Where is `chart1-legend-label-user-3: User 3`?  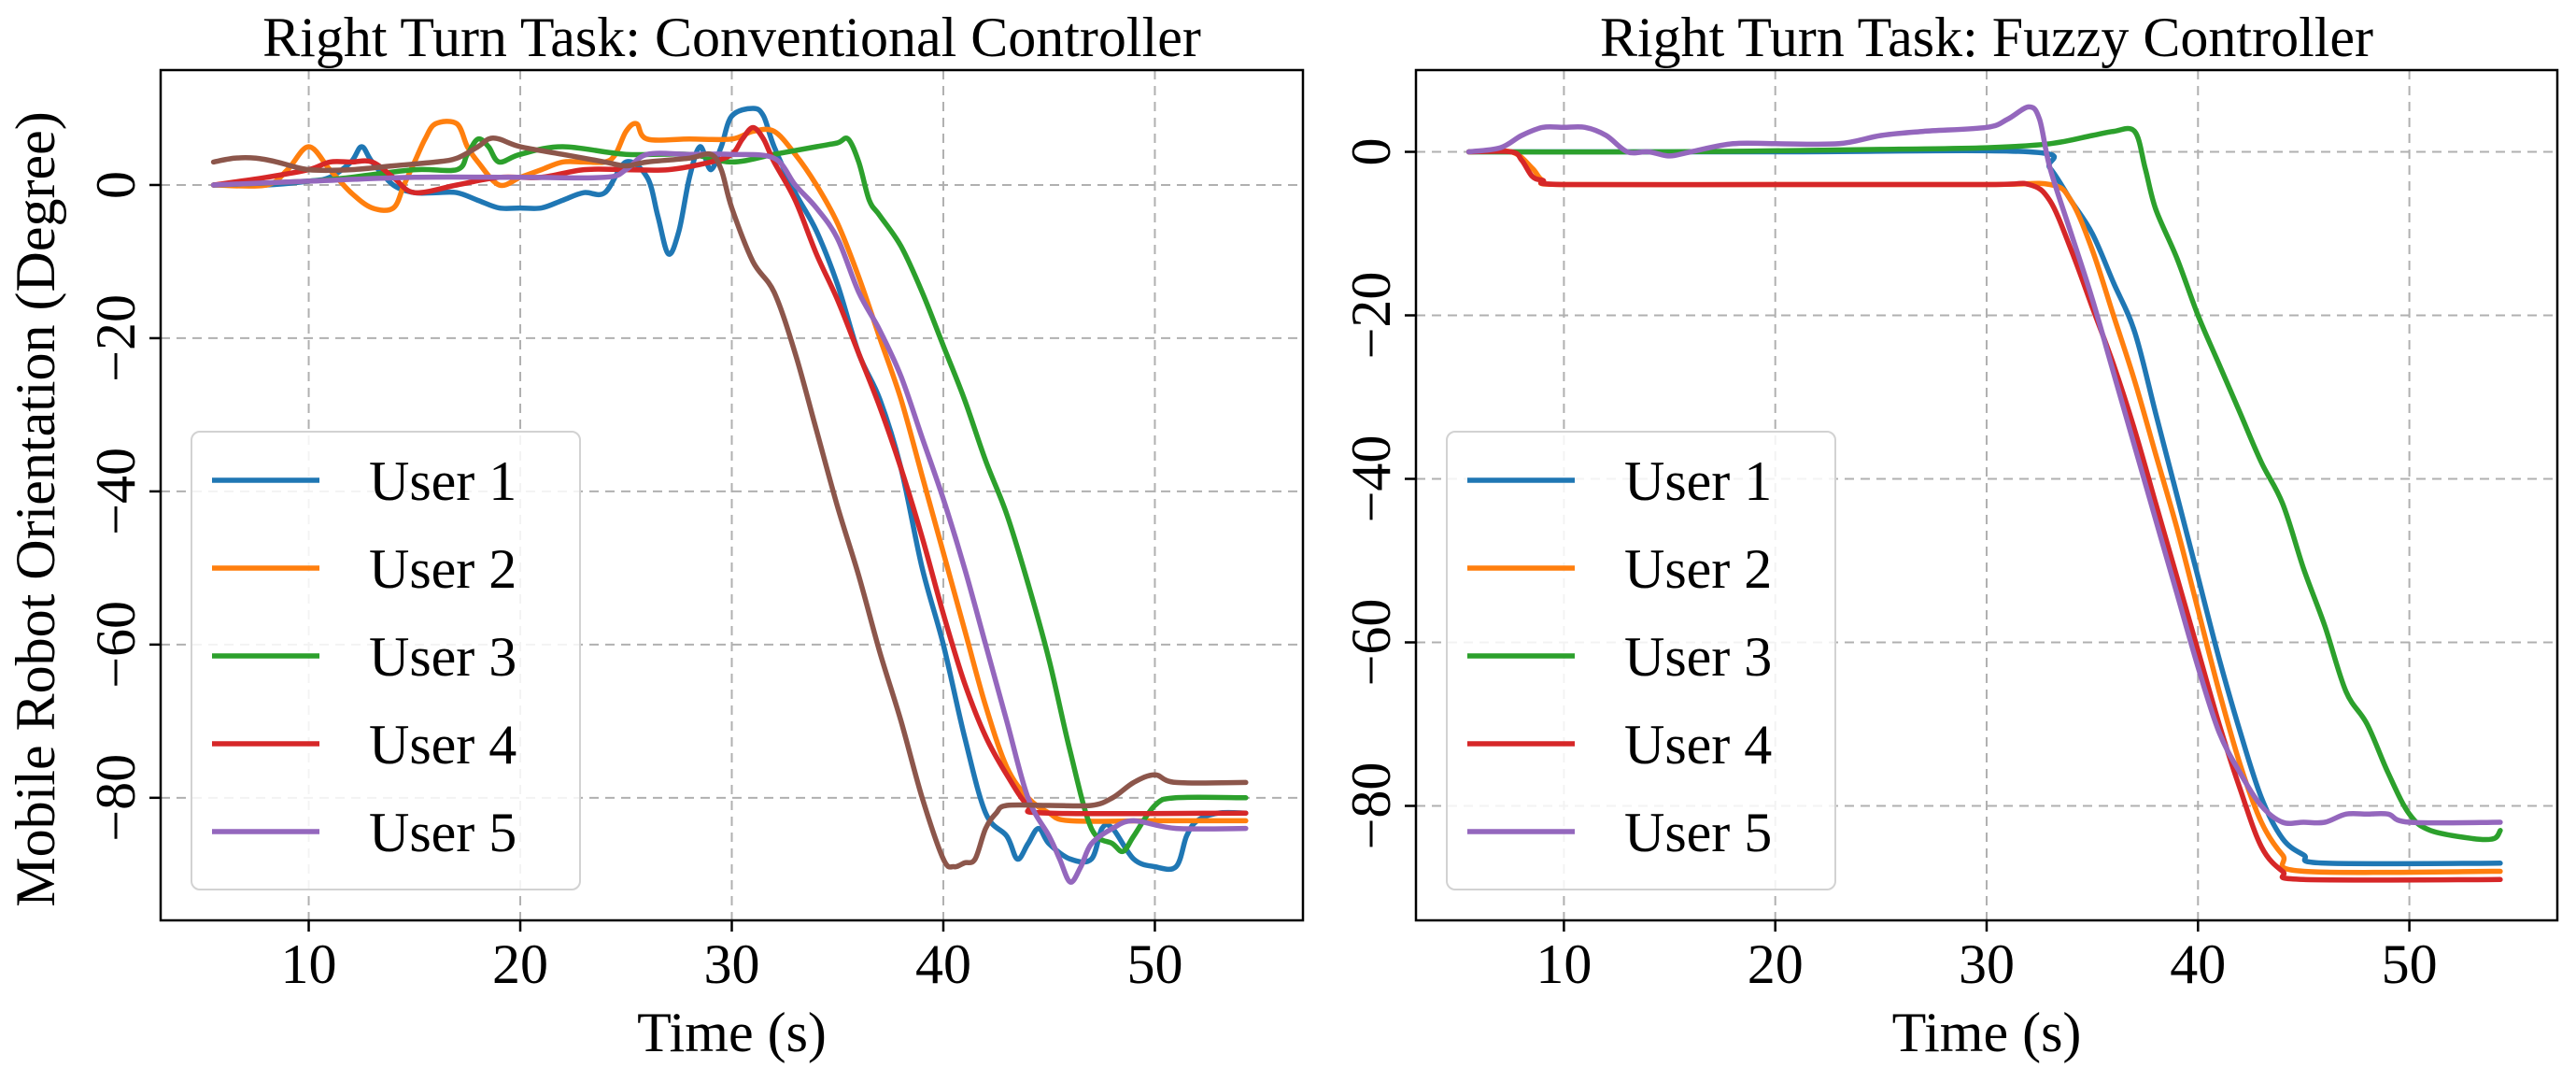 chart1-legend-label-user-3: User 3 is located at coordinates (443, 657).